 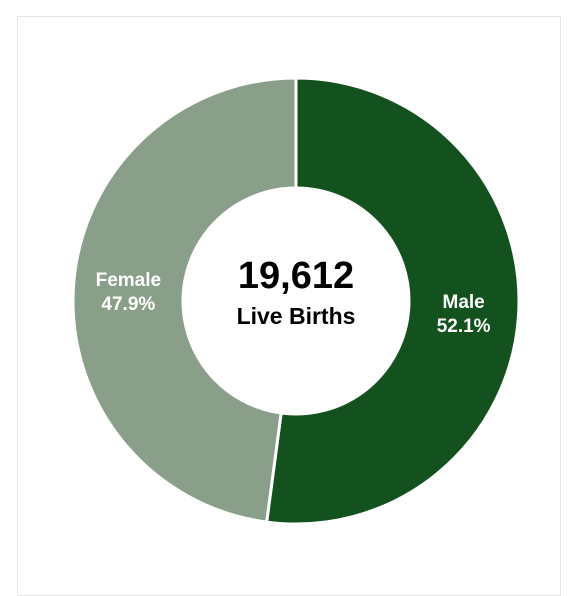 I want to click on slice-labels: Male 52.1% Female 47.9%, so click(x=293, y=303).